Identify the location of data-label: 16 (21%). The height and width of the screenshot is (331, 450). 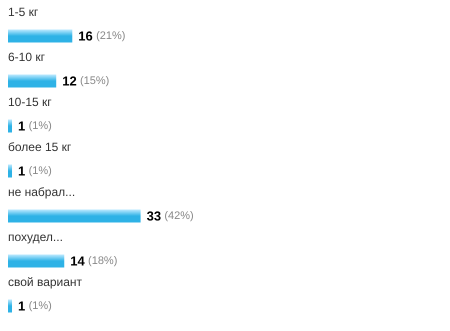
(102, 36).